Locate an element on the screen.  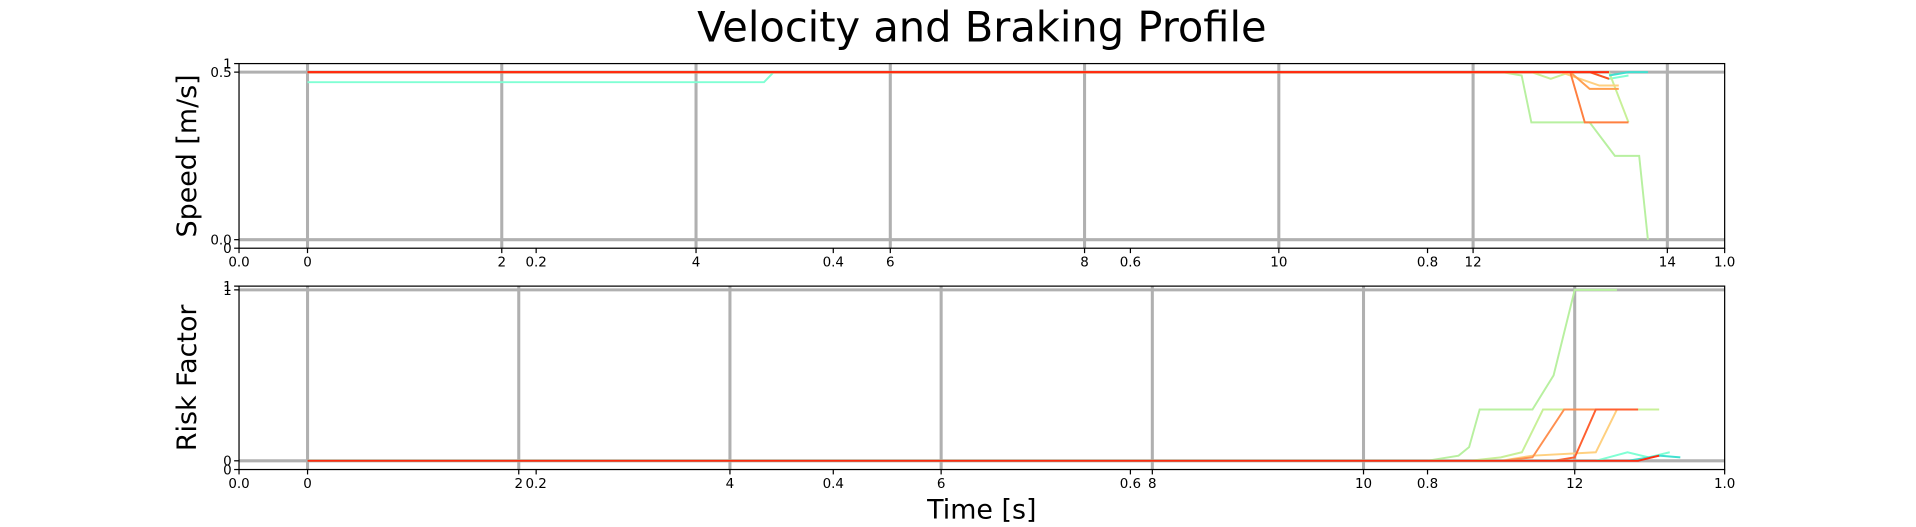
y-tick-label: 0.0 is located at coordinates (220, 241).